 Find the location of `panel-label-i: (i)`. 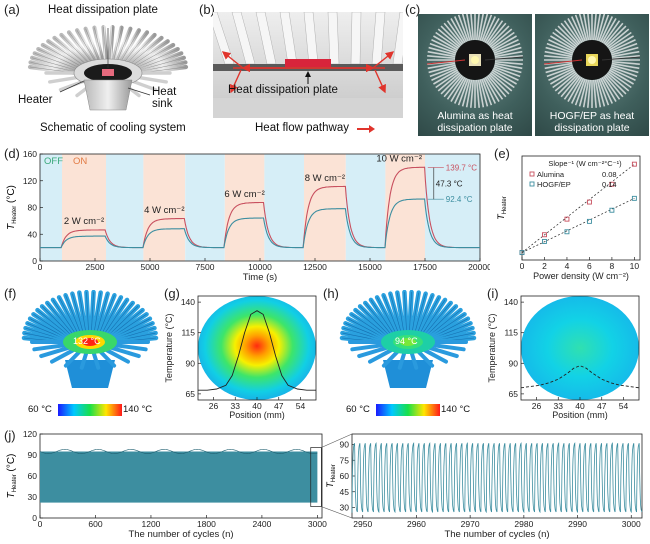

panel-label-i: (i) is located at coordinates (493, 293).